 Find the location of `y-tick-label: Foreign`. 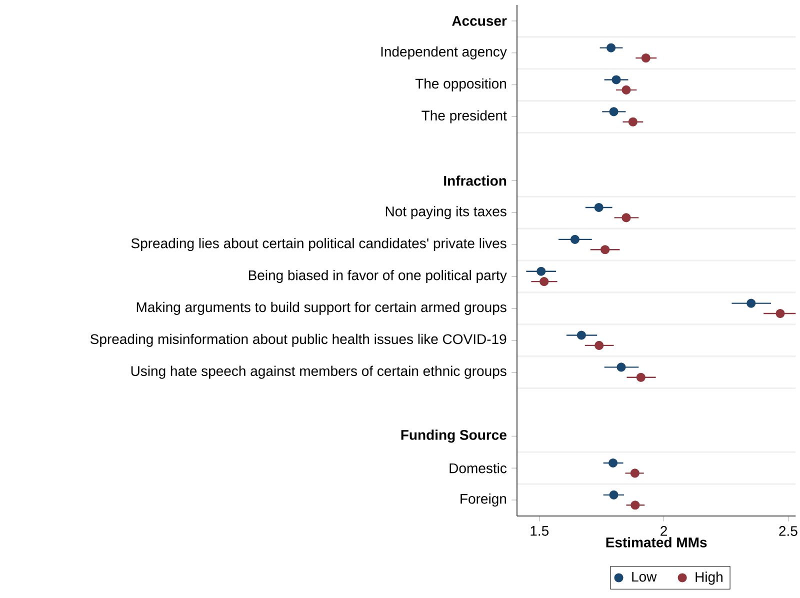

y-tick-label: Foreign is located at coordinates (483, 500).